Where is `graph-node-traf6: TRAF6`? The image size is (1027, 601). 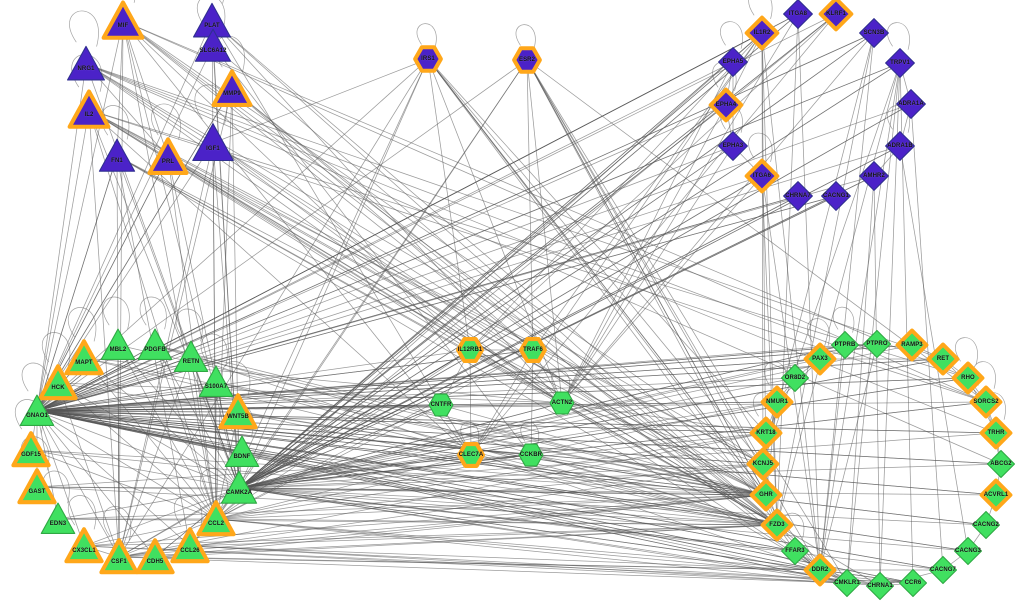
graph-node-traf6: TRAF6 is located at coordinates (533, 350).